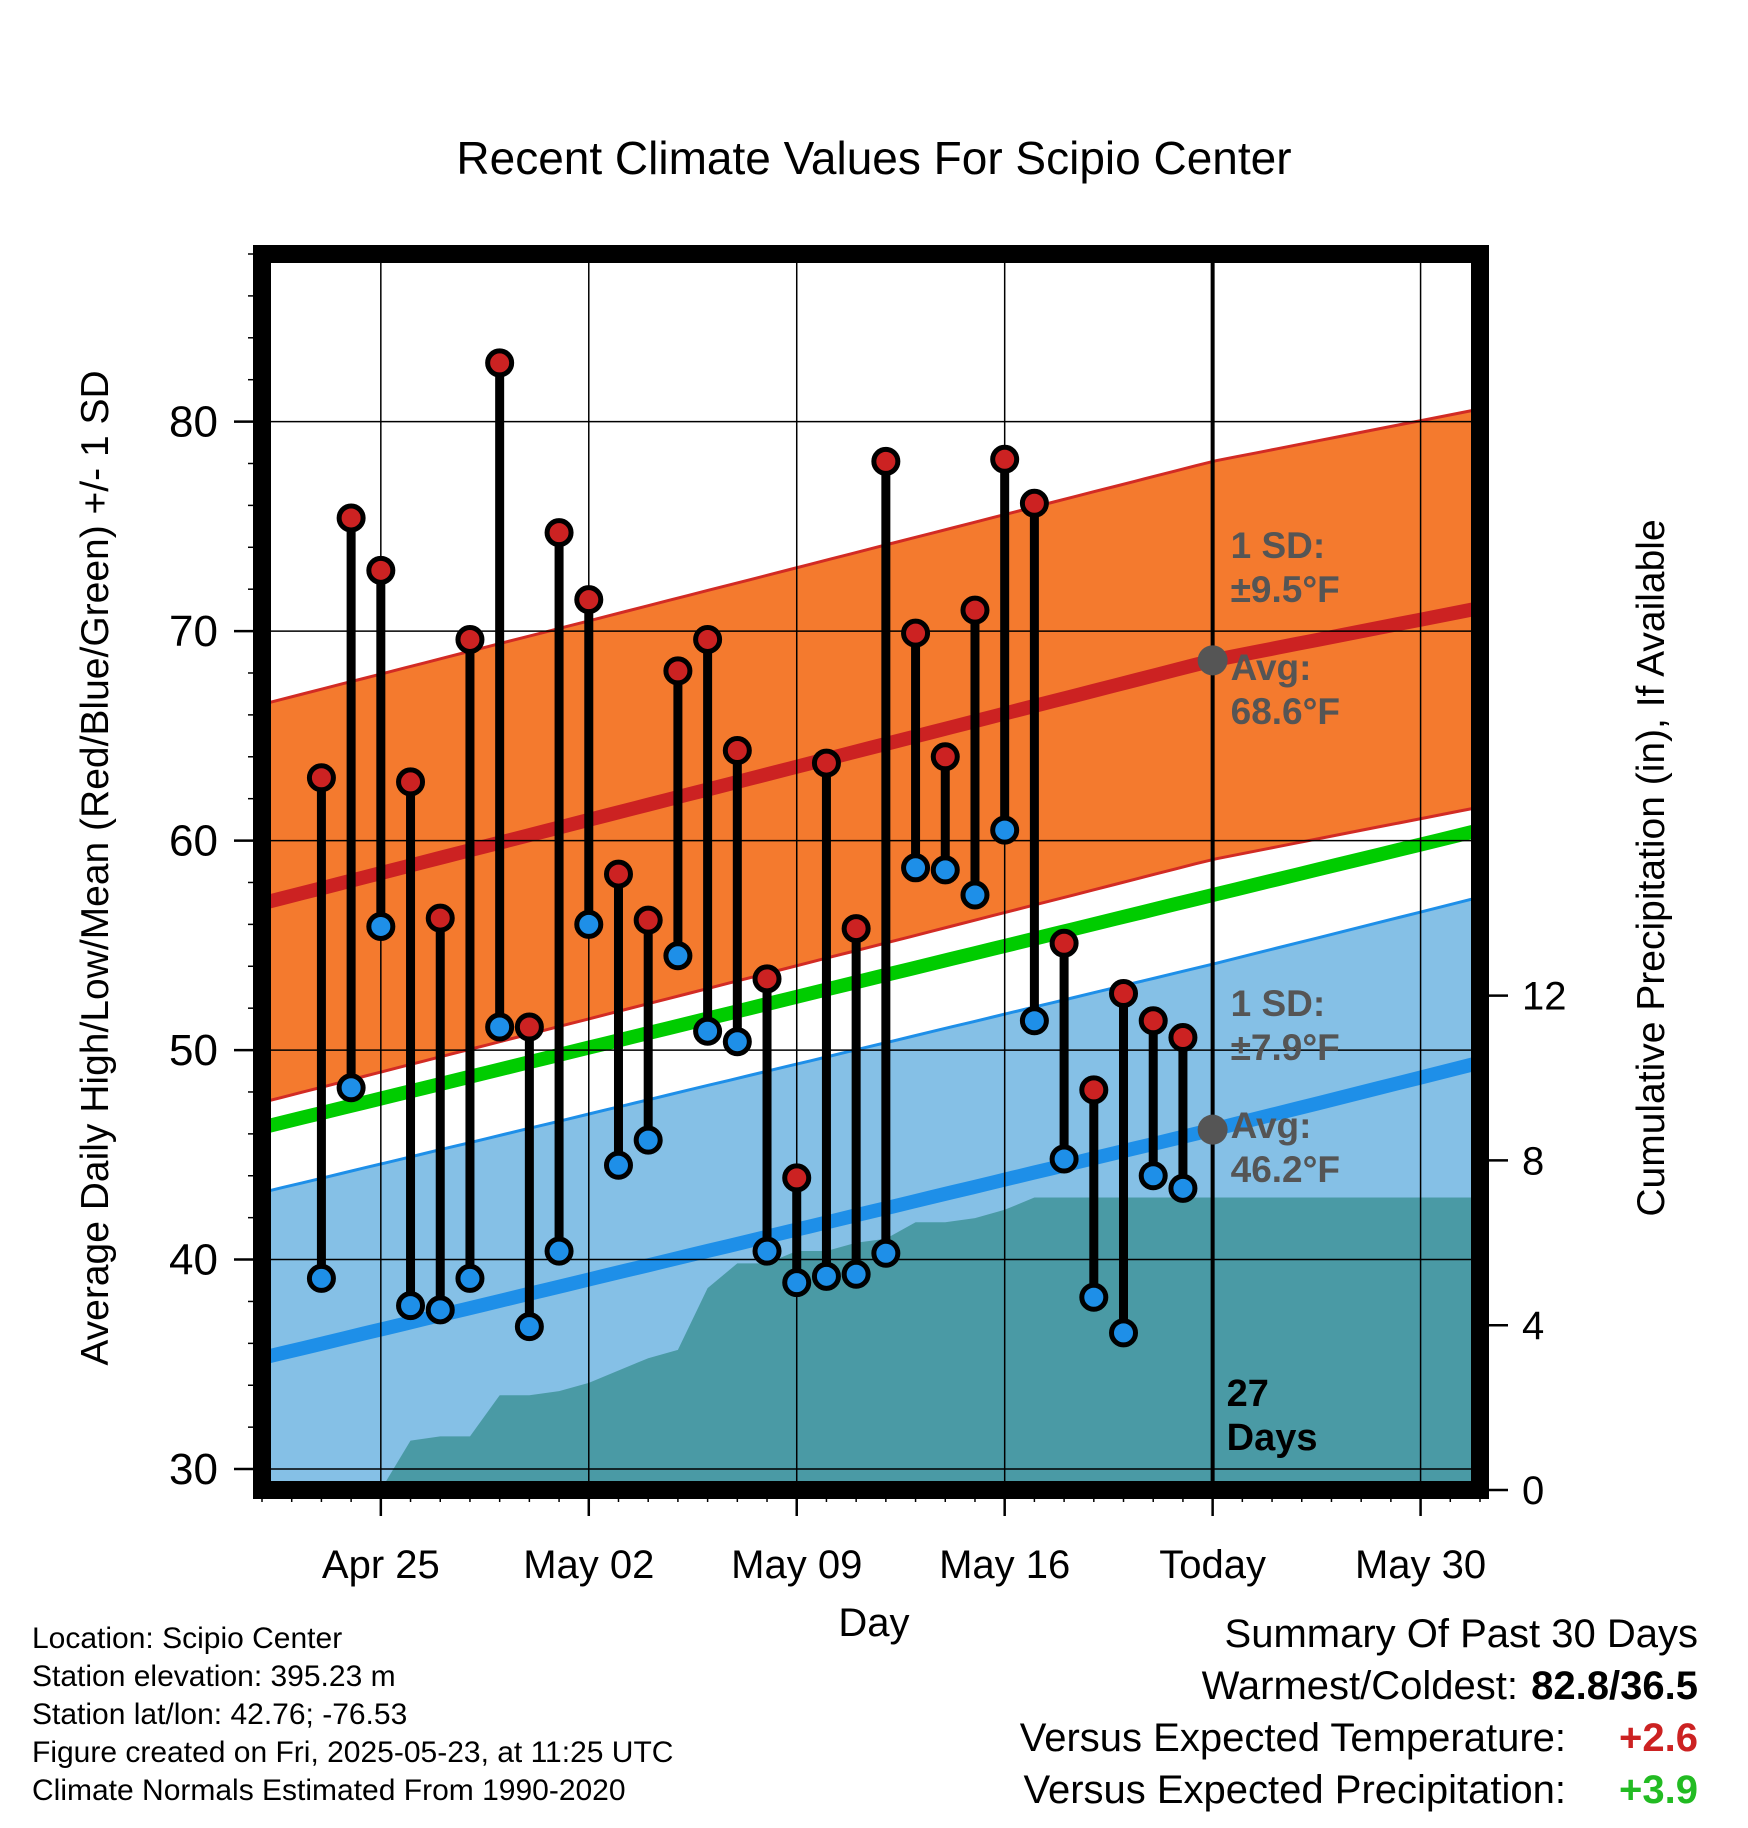 This screenshot has width=1748, height=1828. I want to click on summary-precip-label: Versus Expected Precipitation:, so click(1294, 1790).